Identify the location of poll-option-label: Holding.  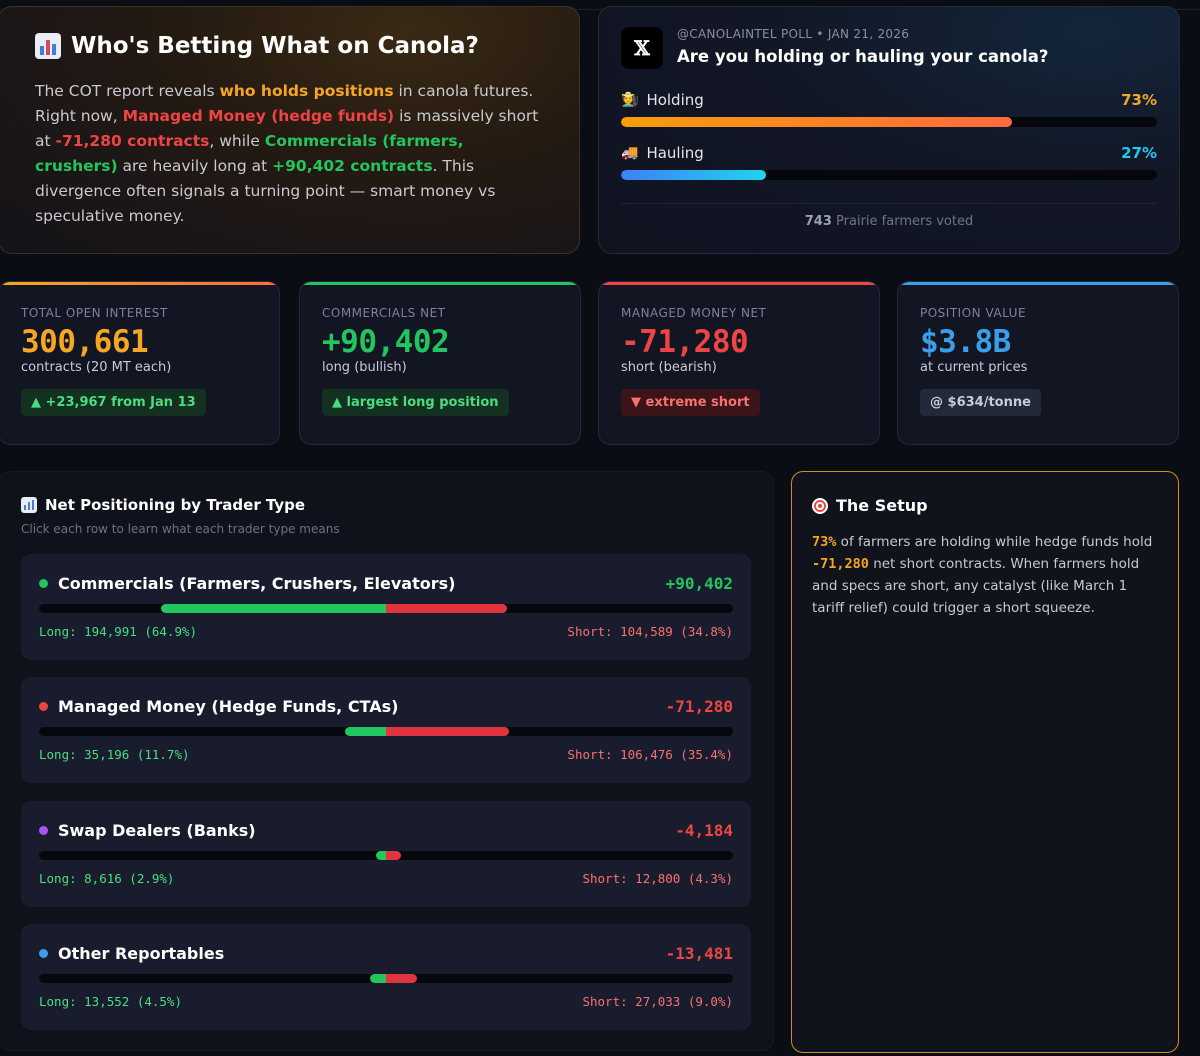
(675, 100).